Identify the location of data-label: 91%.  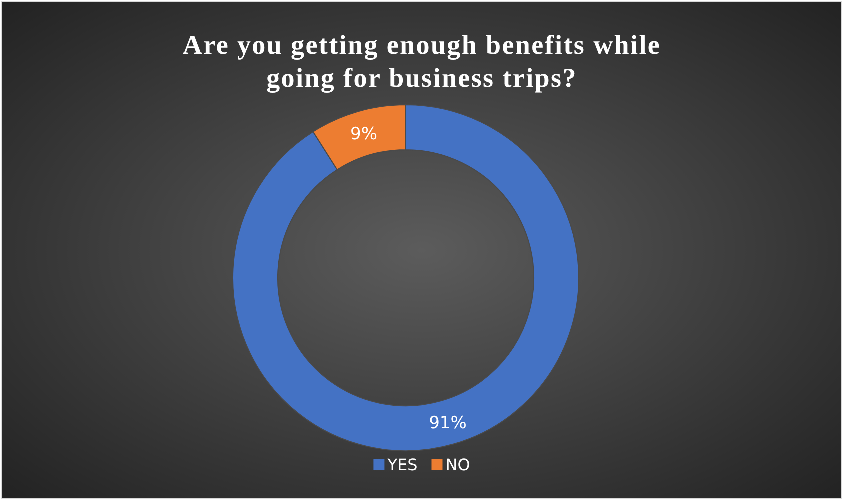
(448, 423).